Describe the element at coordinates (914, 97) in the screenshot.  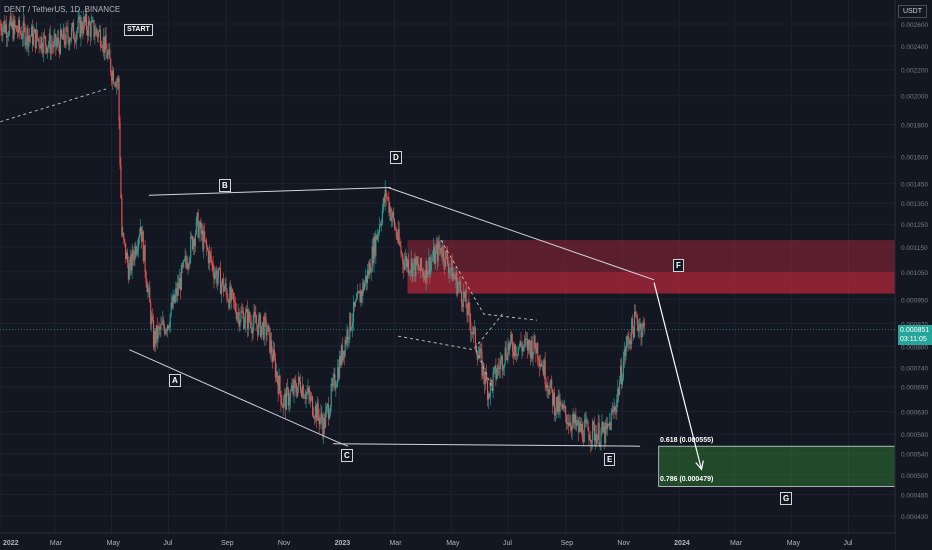
I see `y-tick-label: 0.002000` at that location.